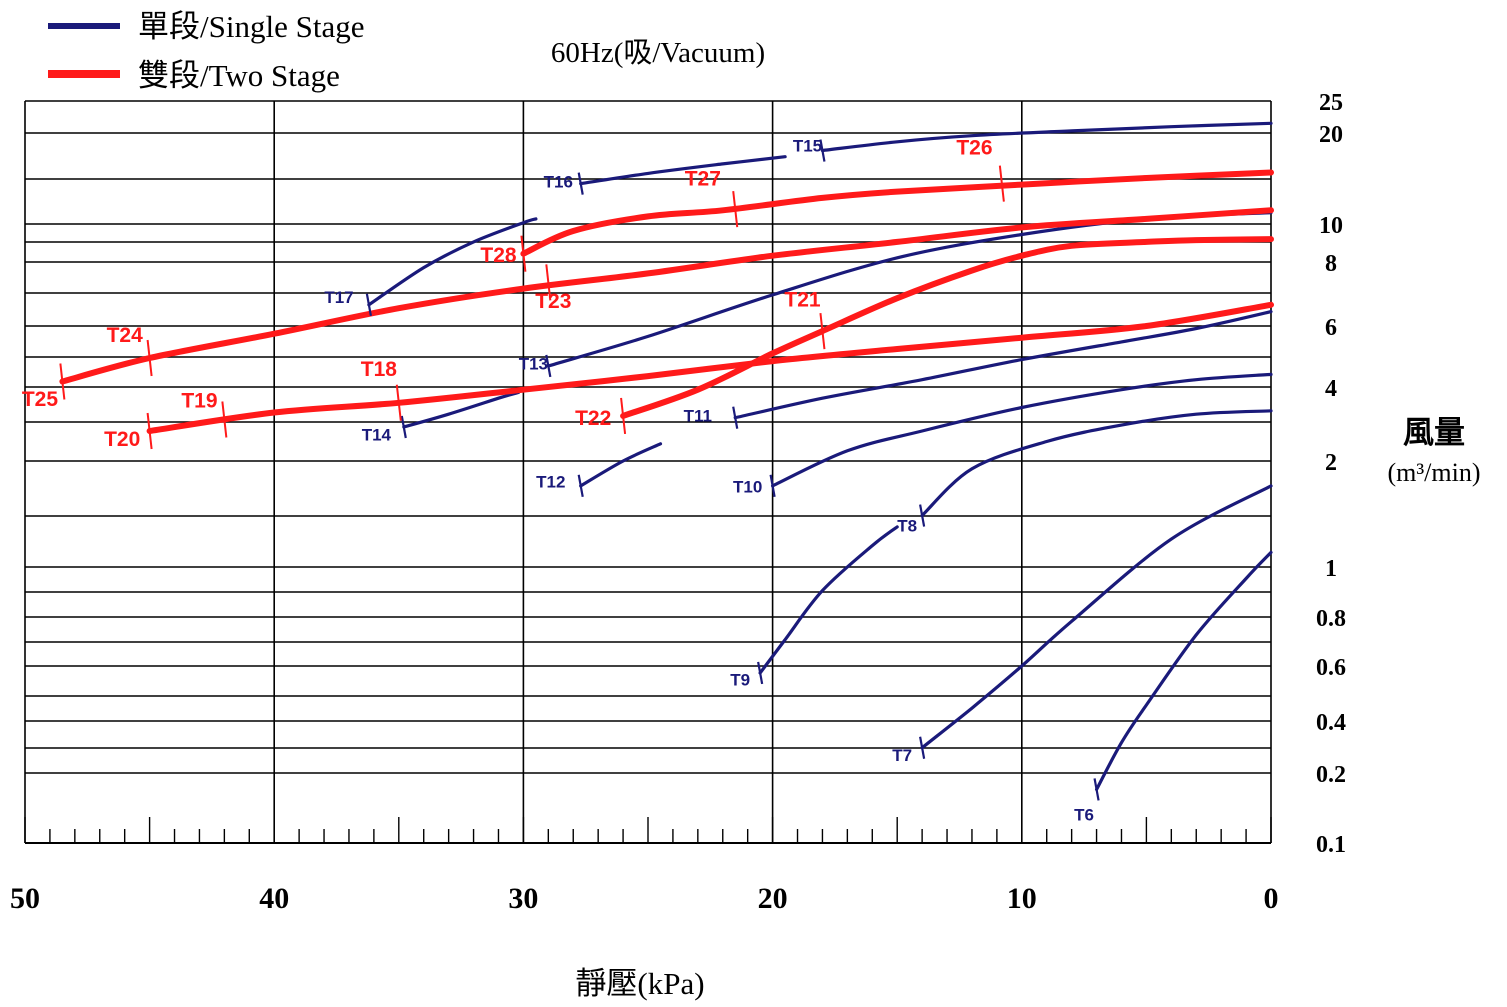  I want to click on series-label-t22: T22, so click(593, 418).